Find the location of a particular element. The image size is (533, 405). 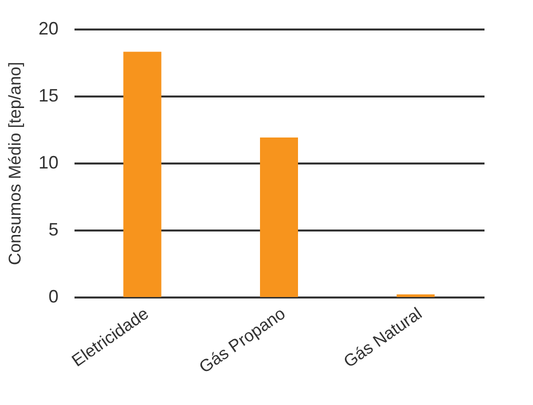

y-tick-label: 5 is located at coordinates (53, 230).